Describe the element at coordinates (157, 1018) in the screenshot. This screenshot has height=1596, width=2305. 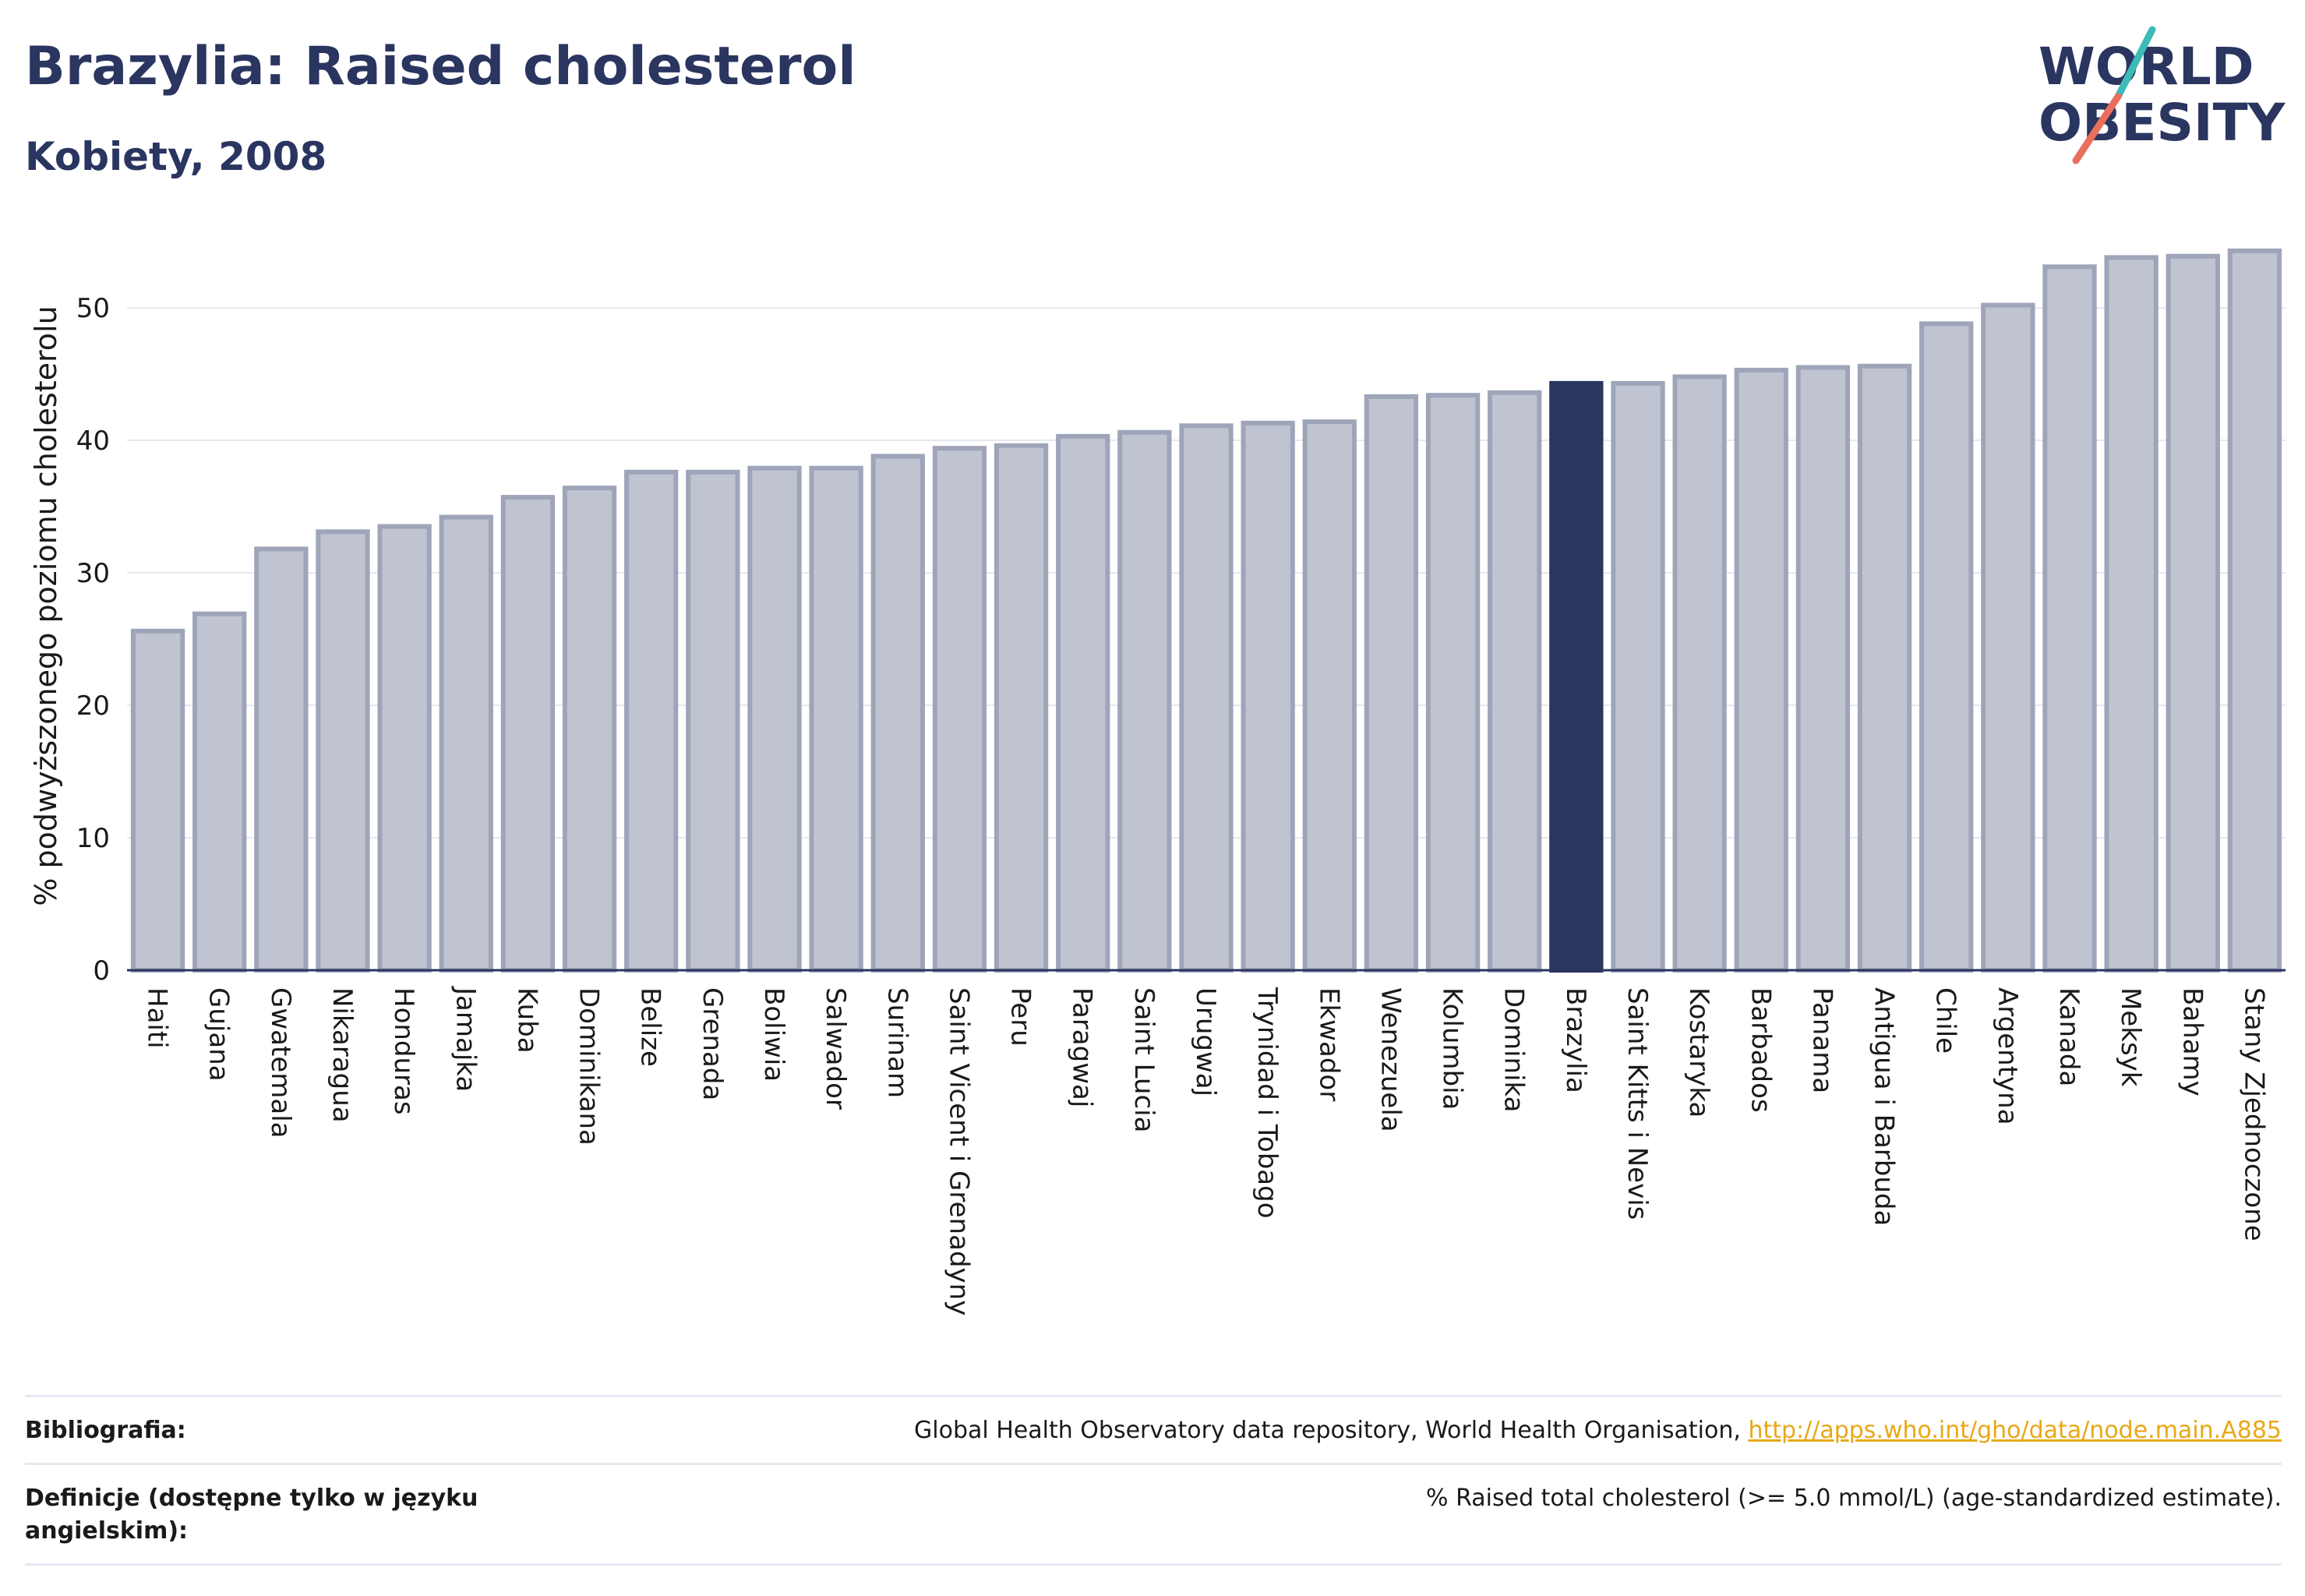
I see `x-tick-label: Haiti` at that location.